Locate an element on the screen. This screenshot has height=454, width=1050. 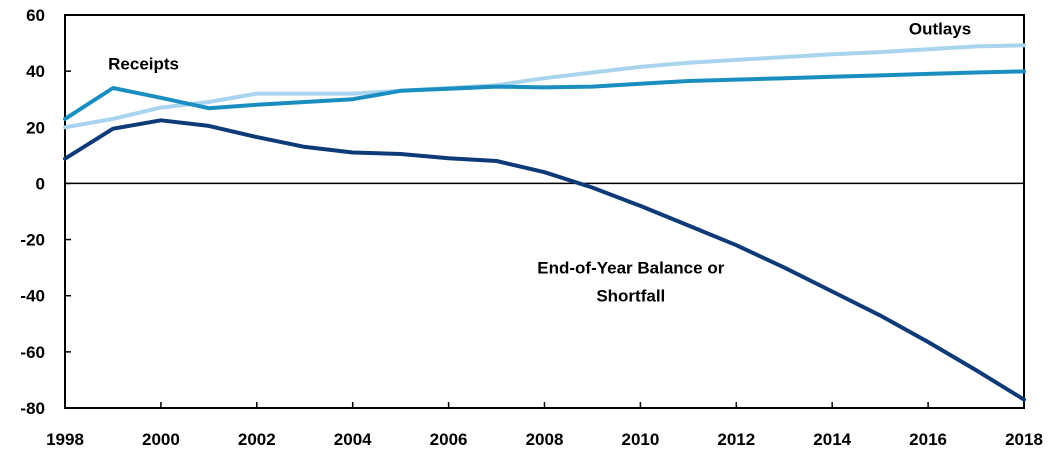
x-tick-label: 2016 is located at coordinates (928, 439).